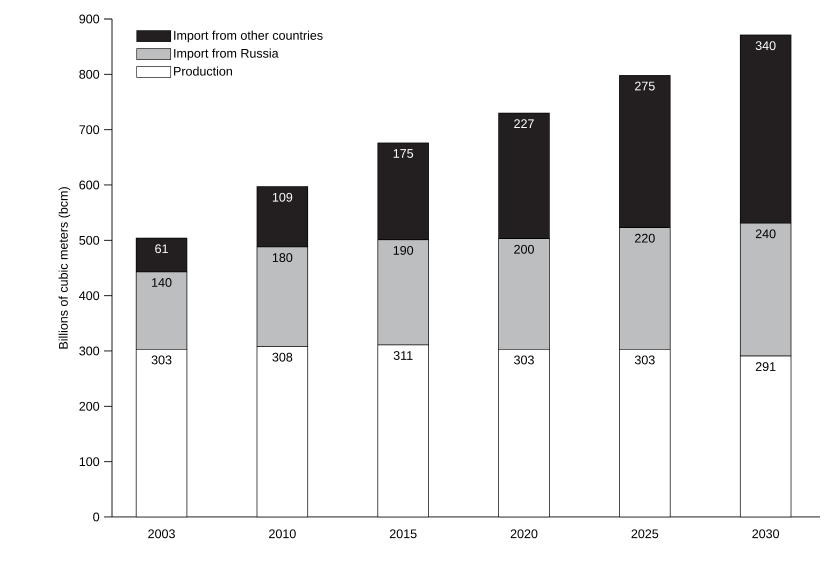 The image size is (834, 574). I want to click on x-tick-label: 2003, so click(161, 533).